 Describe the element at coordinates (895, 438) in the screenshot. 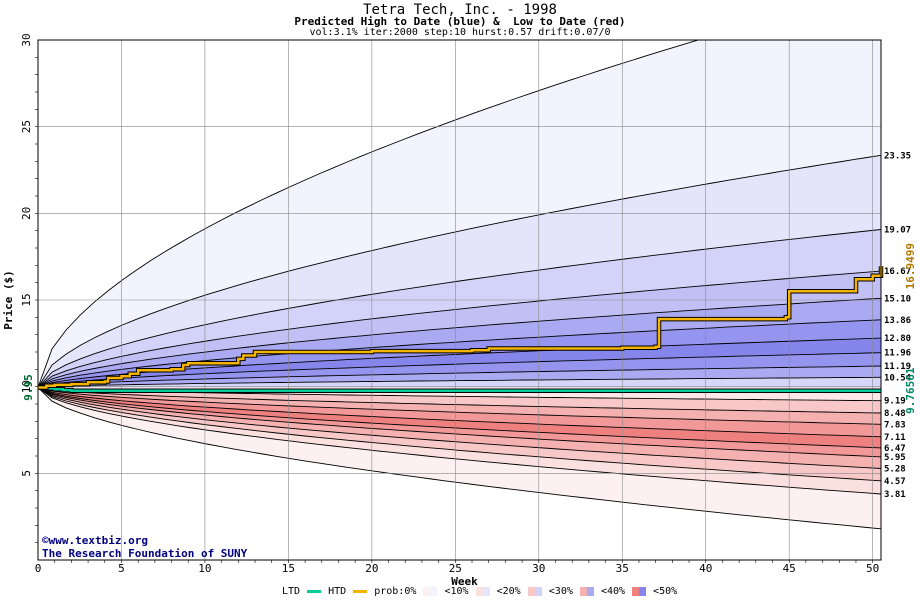

I see `right-label-7.11: 7.11` at that location.